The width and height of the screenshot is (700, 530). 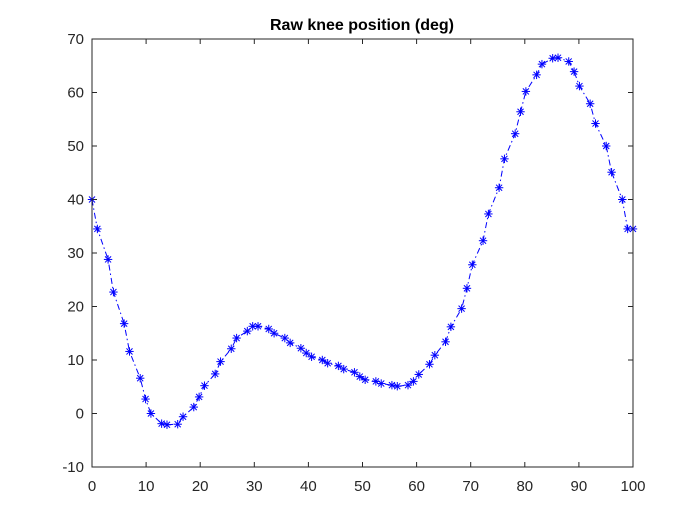 I want to click on x-tick-label: 30, so click(x=254, y=486).